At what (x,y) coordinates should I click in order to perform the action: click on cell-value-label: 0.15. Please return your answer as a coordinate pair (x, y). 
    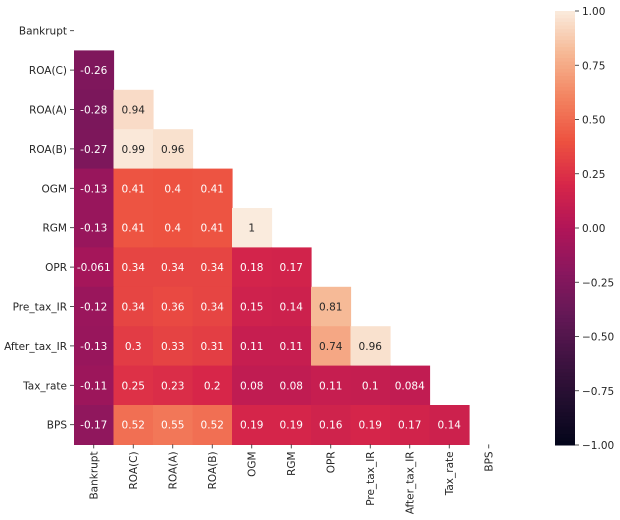
    Looking at the image, I should click on (251, 308).